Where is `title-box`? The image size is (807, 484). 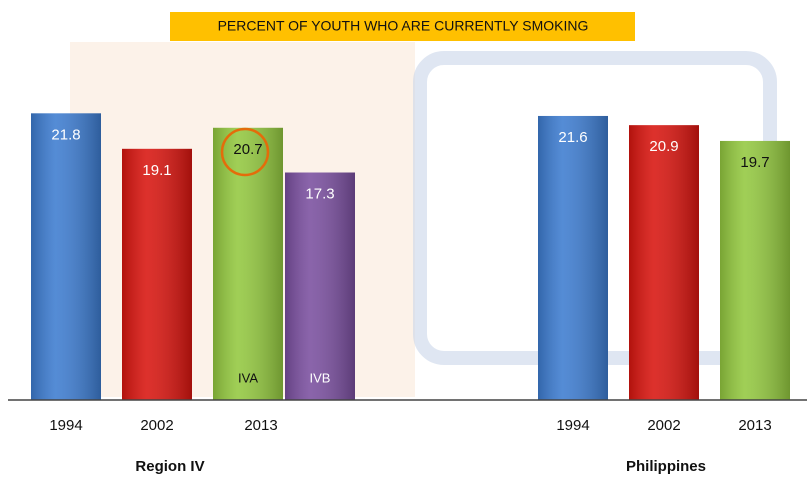 title-box is located at coordinates (402, 26).